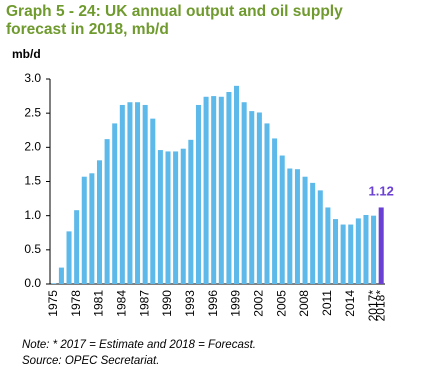  Describe the element at coordinates (327, 303) in the screenshot. I see `x-tick-label: 2011` at that location.